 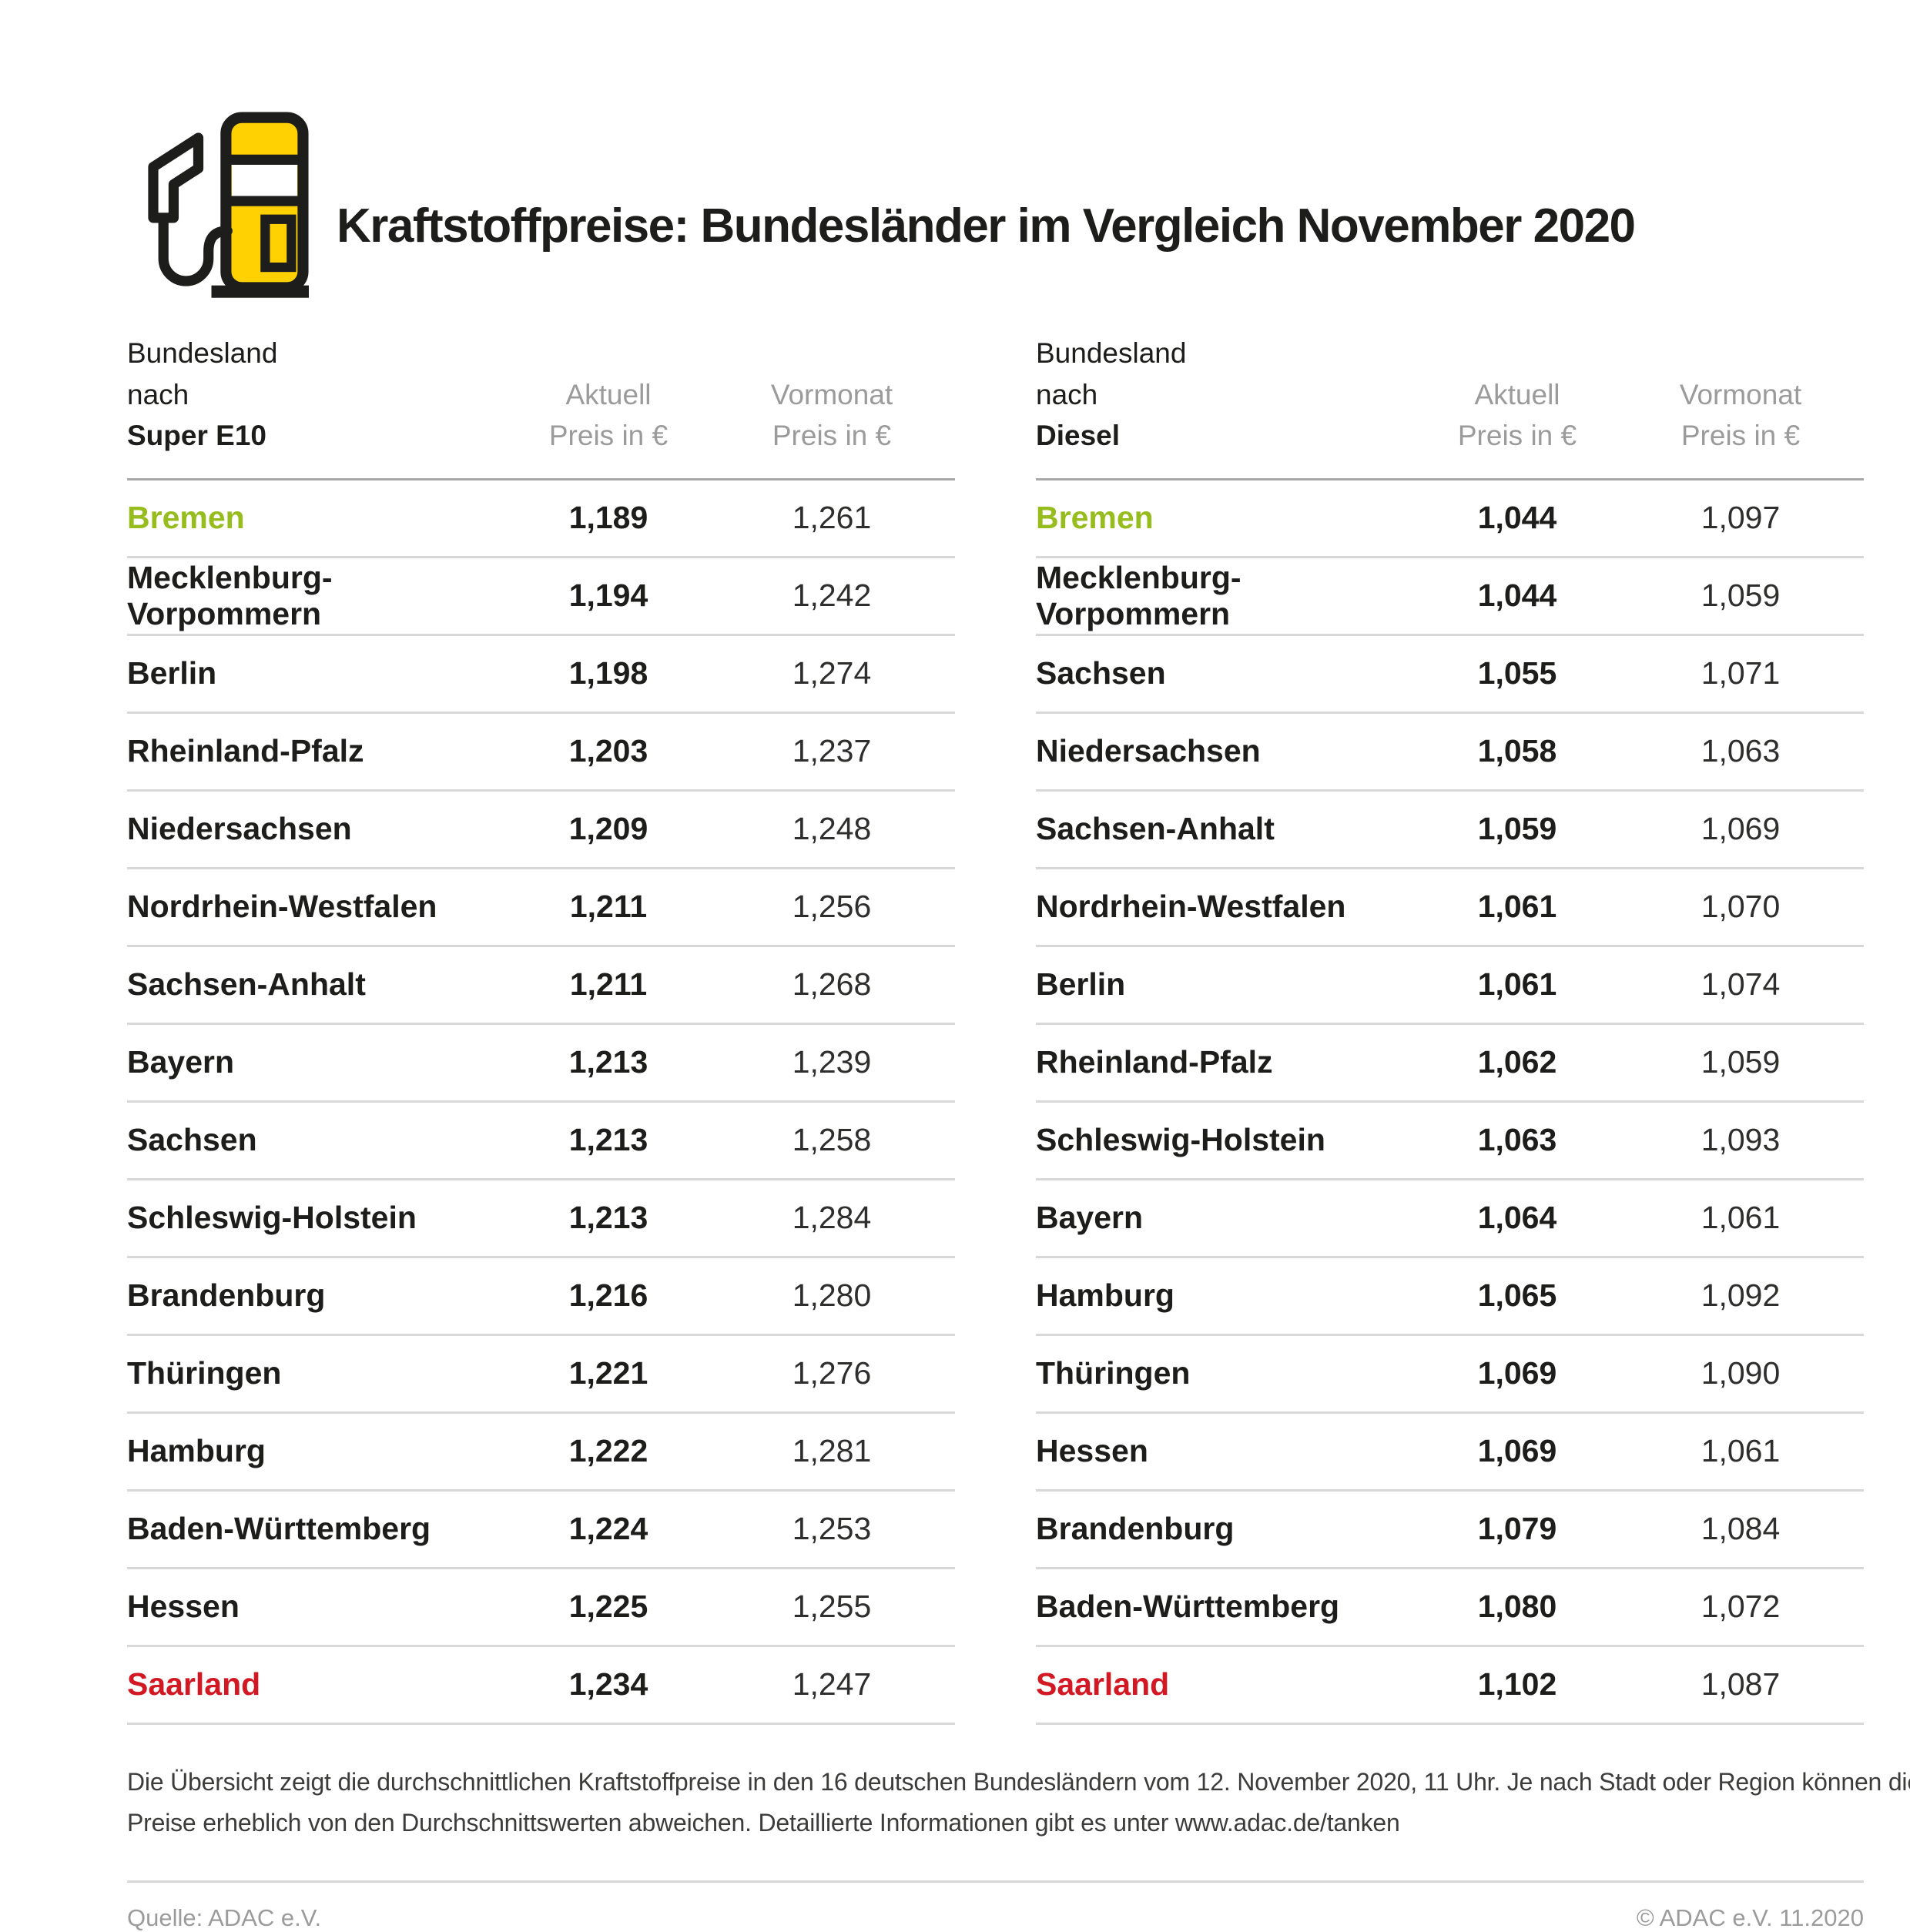 I want to click on state-name: Bayern, so click(x=1090, y=1218).